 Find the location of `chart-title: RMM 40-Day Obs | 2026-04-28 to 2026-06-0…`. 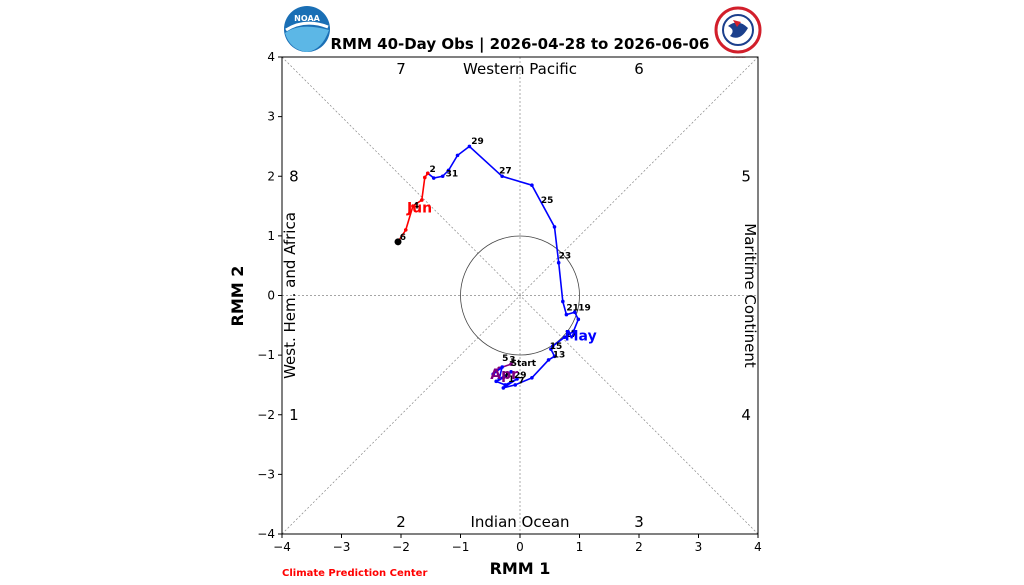

chart-title: RMM 40-Day Obs | 2026-04-28 to 2026-06-0… is located at coordinates (520, 44).